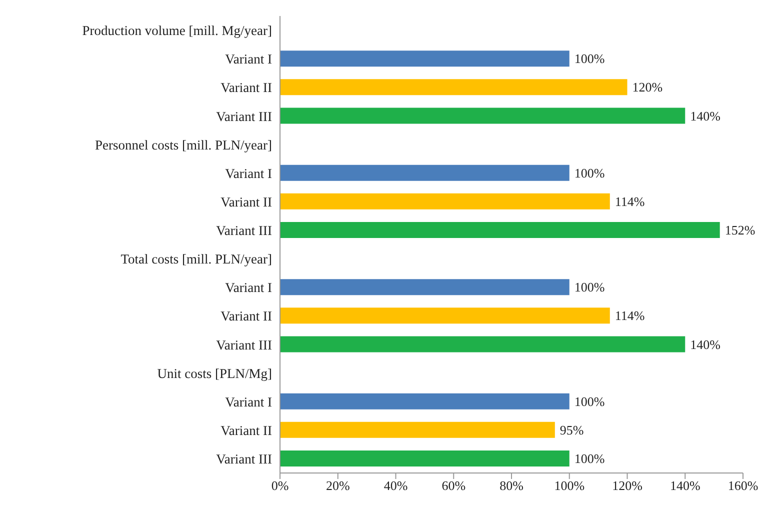 This screenshot has width=779, height=510. Describe the element at coordinates (627, 486) in the screenshot. I see `x-tick-label: 120%` at that location.